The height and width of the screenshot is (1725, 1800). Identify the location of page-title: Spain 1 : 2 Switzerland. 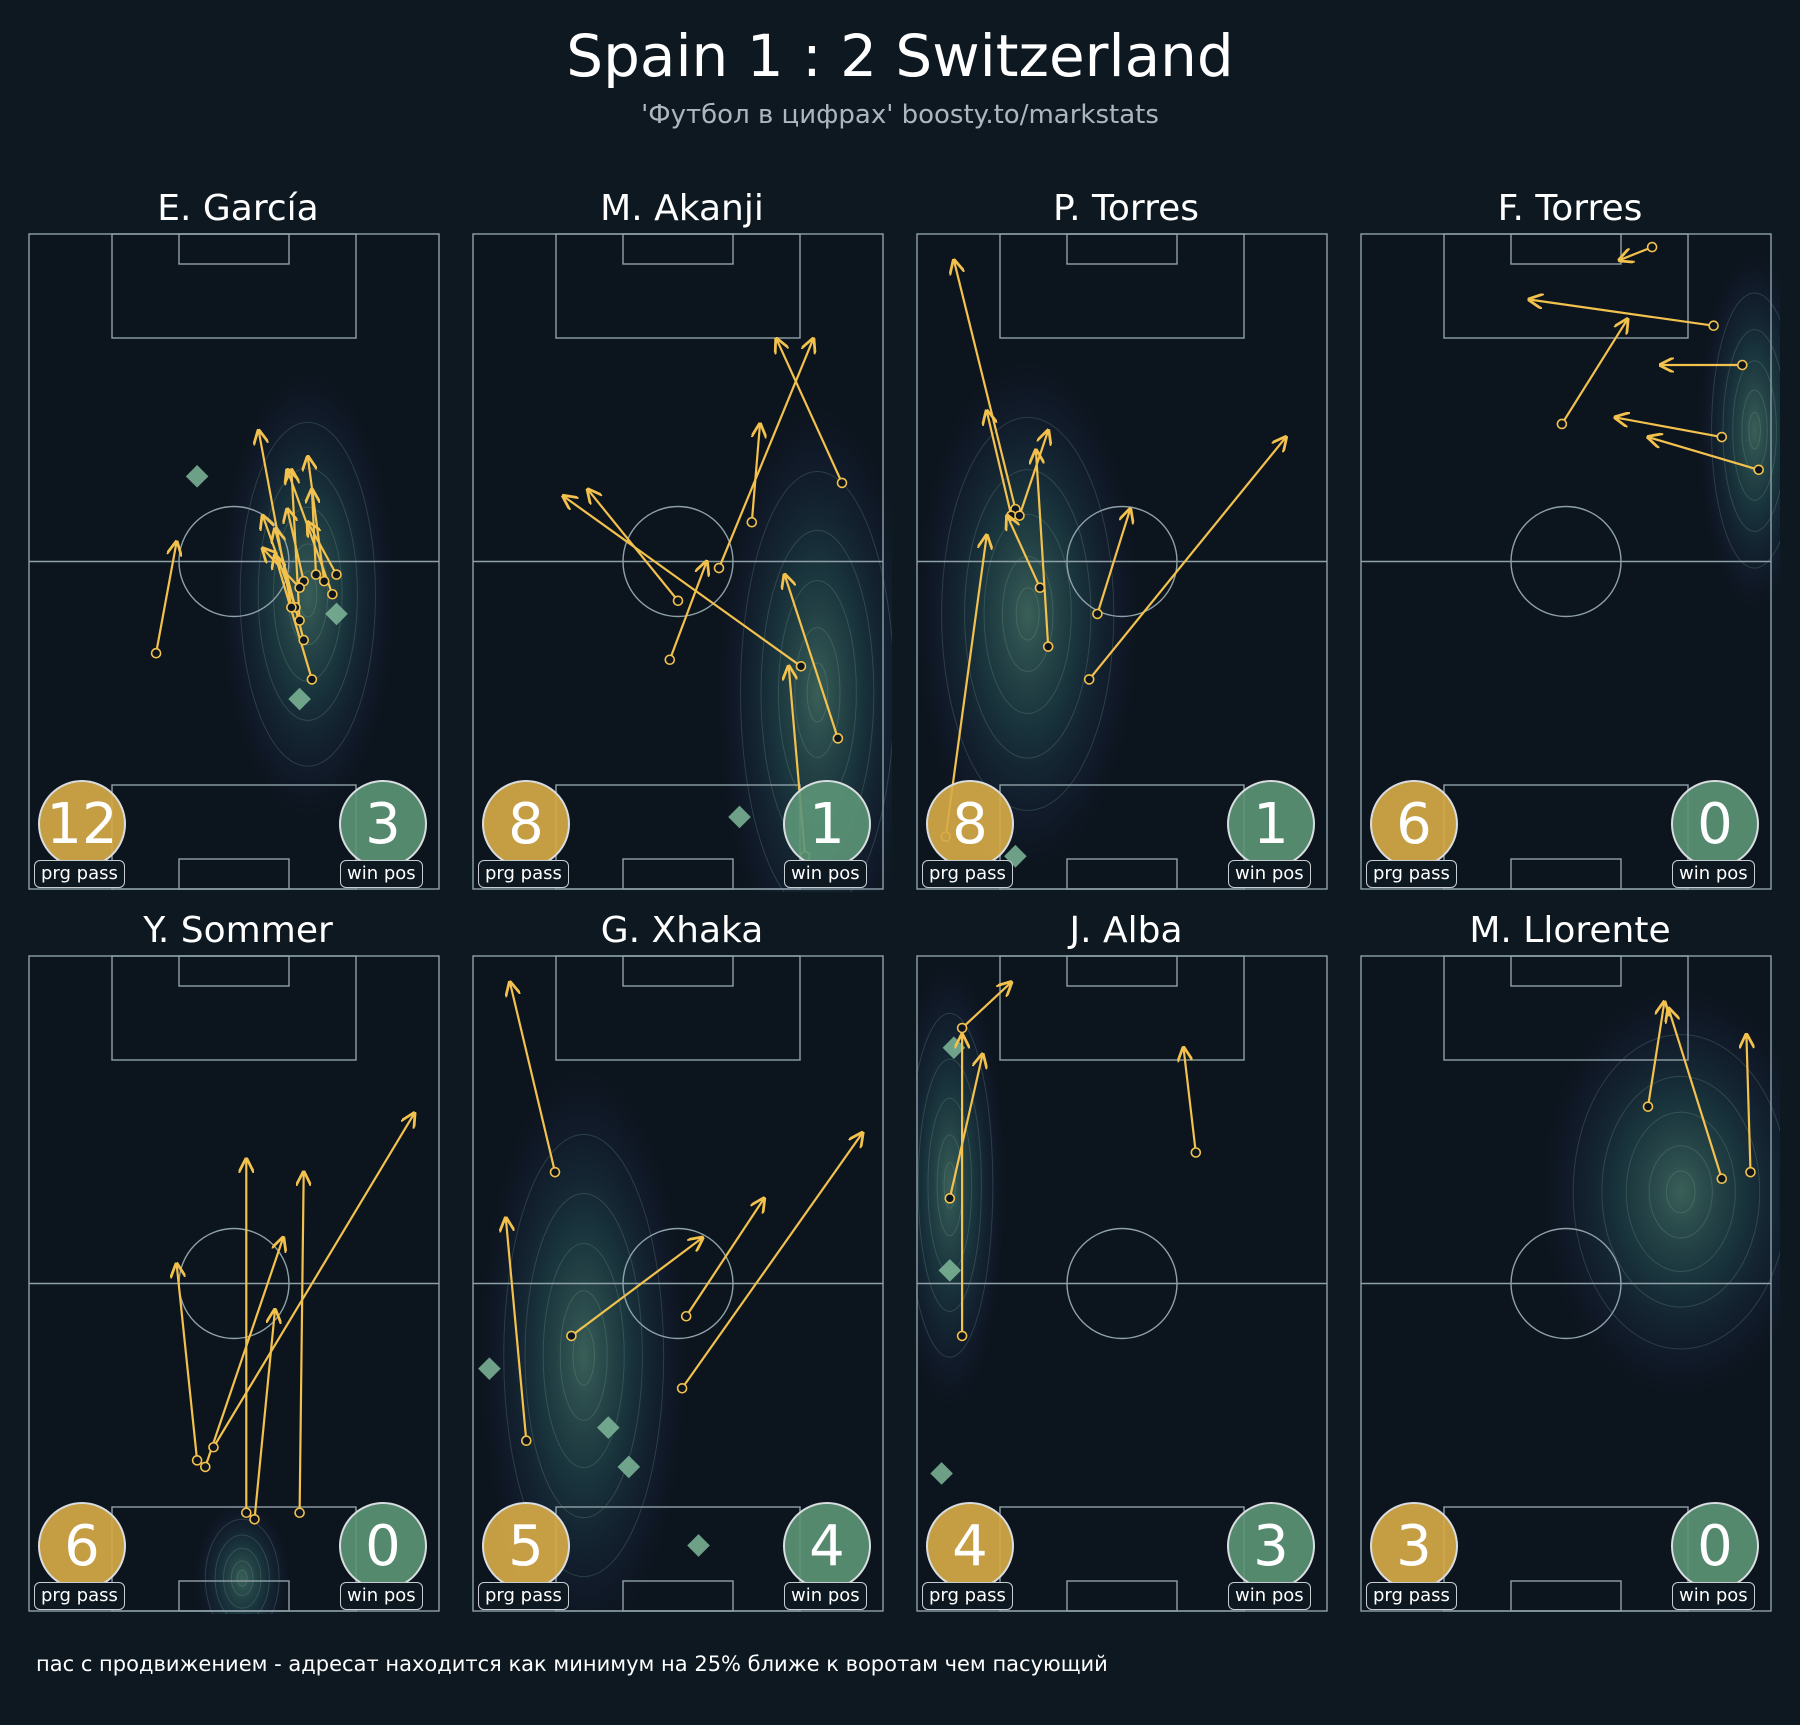
(900, 56).